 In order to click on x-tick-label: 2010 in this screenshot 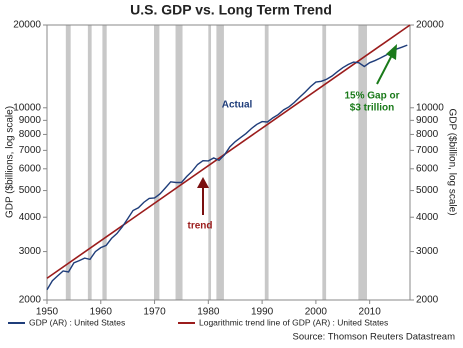, I will do `click(370, 312)`.